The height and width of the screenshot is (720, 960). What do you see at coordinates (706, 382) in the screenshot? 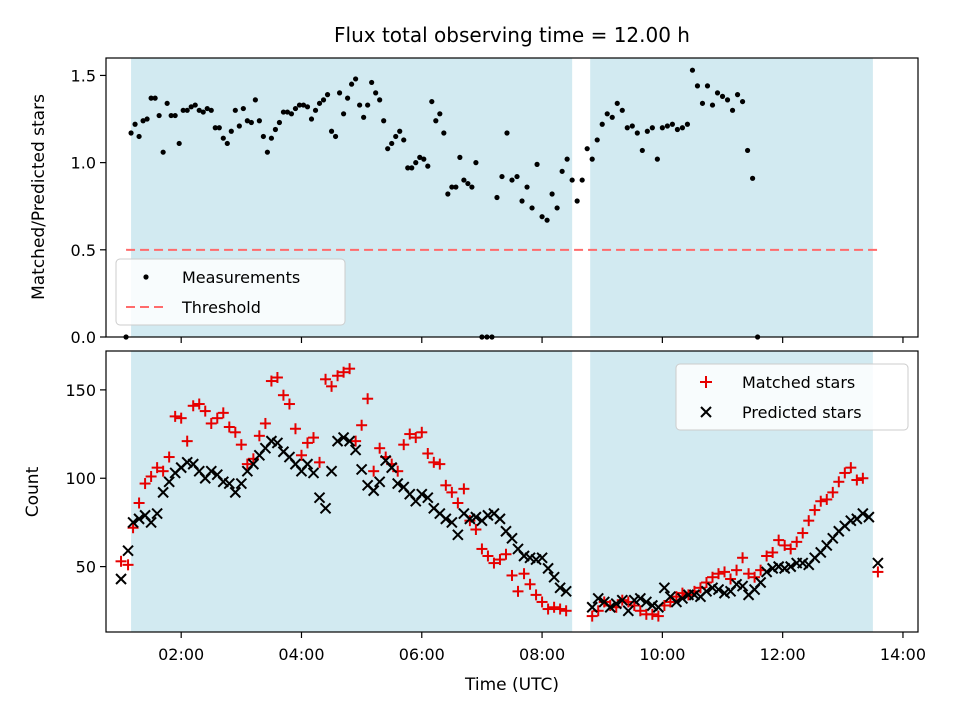
I see `legend-matched-swatch` at bounding box center [706, 382].